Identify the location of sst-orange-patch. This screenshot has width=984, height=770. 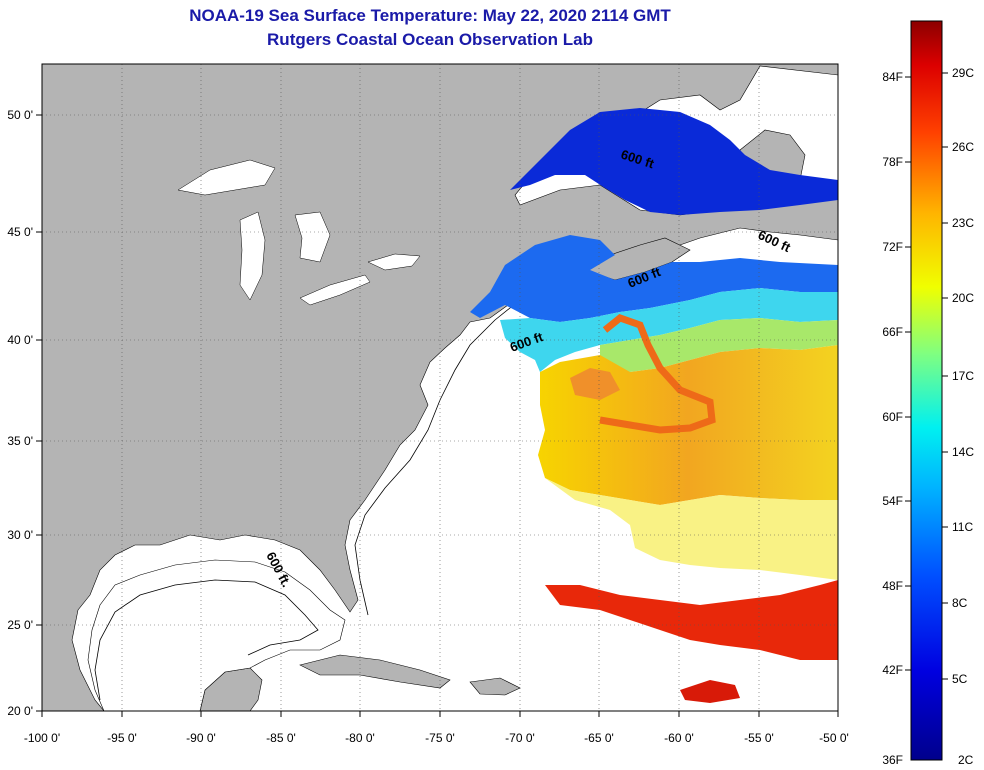
(595, 384).